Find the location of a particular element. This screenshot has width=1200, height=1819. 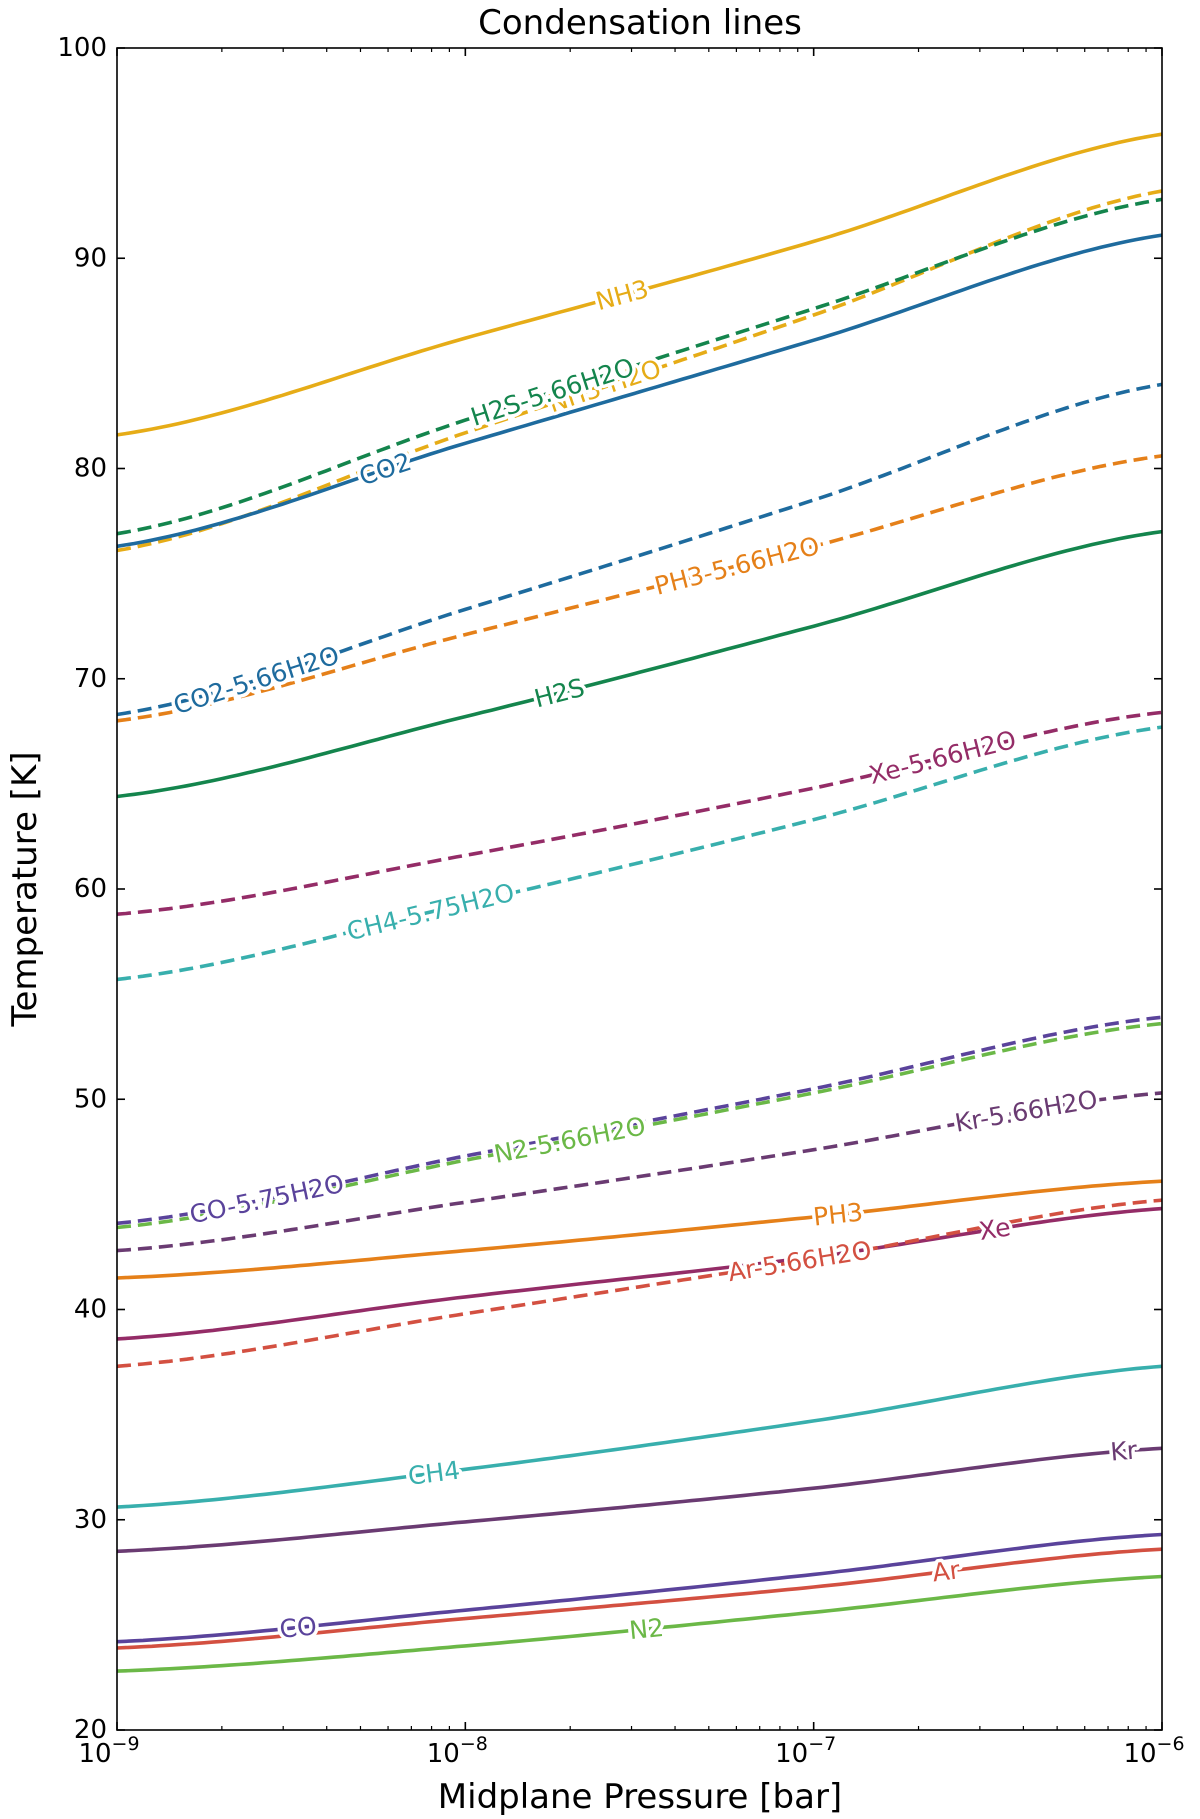

y-axis-label: Temperature [K] is located at coordinates (25, 889).